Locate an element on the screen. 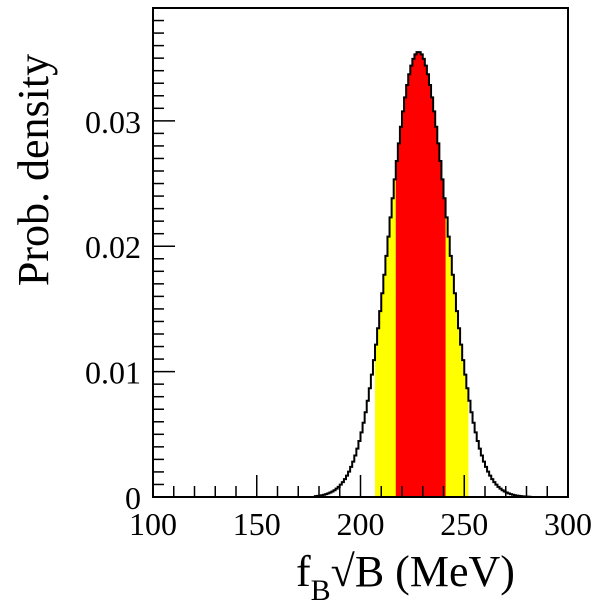 The image size is (603, 604). x-tick-label: 200 is located at coordinates (361, 524).